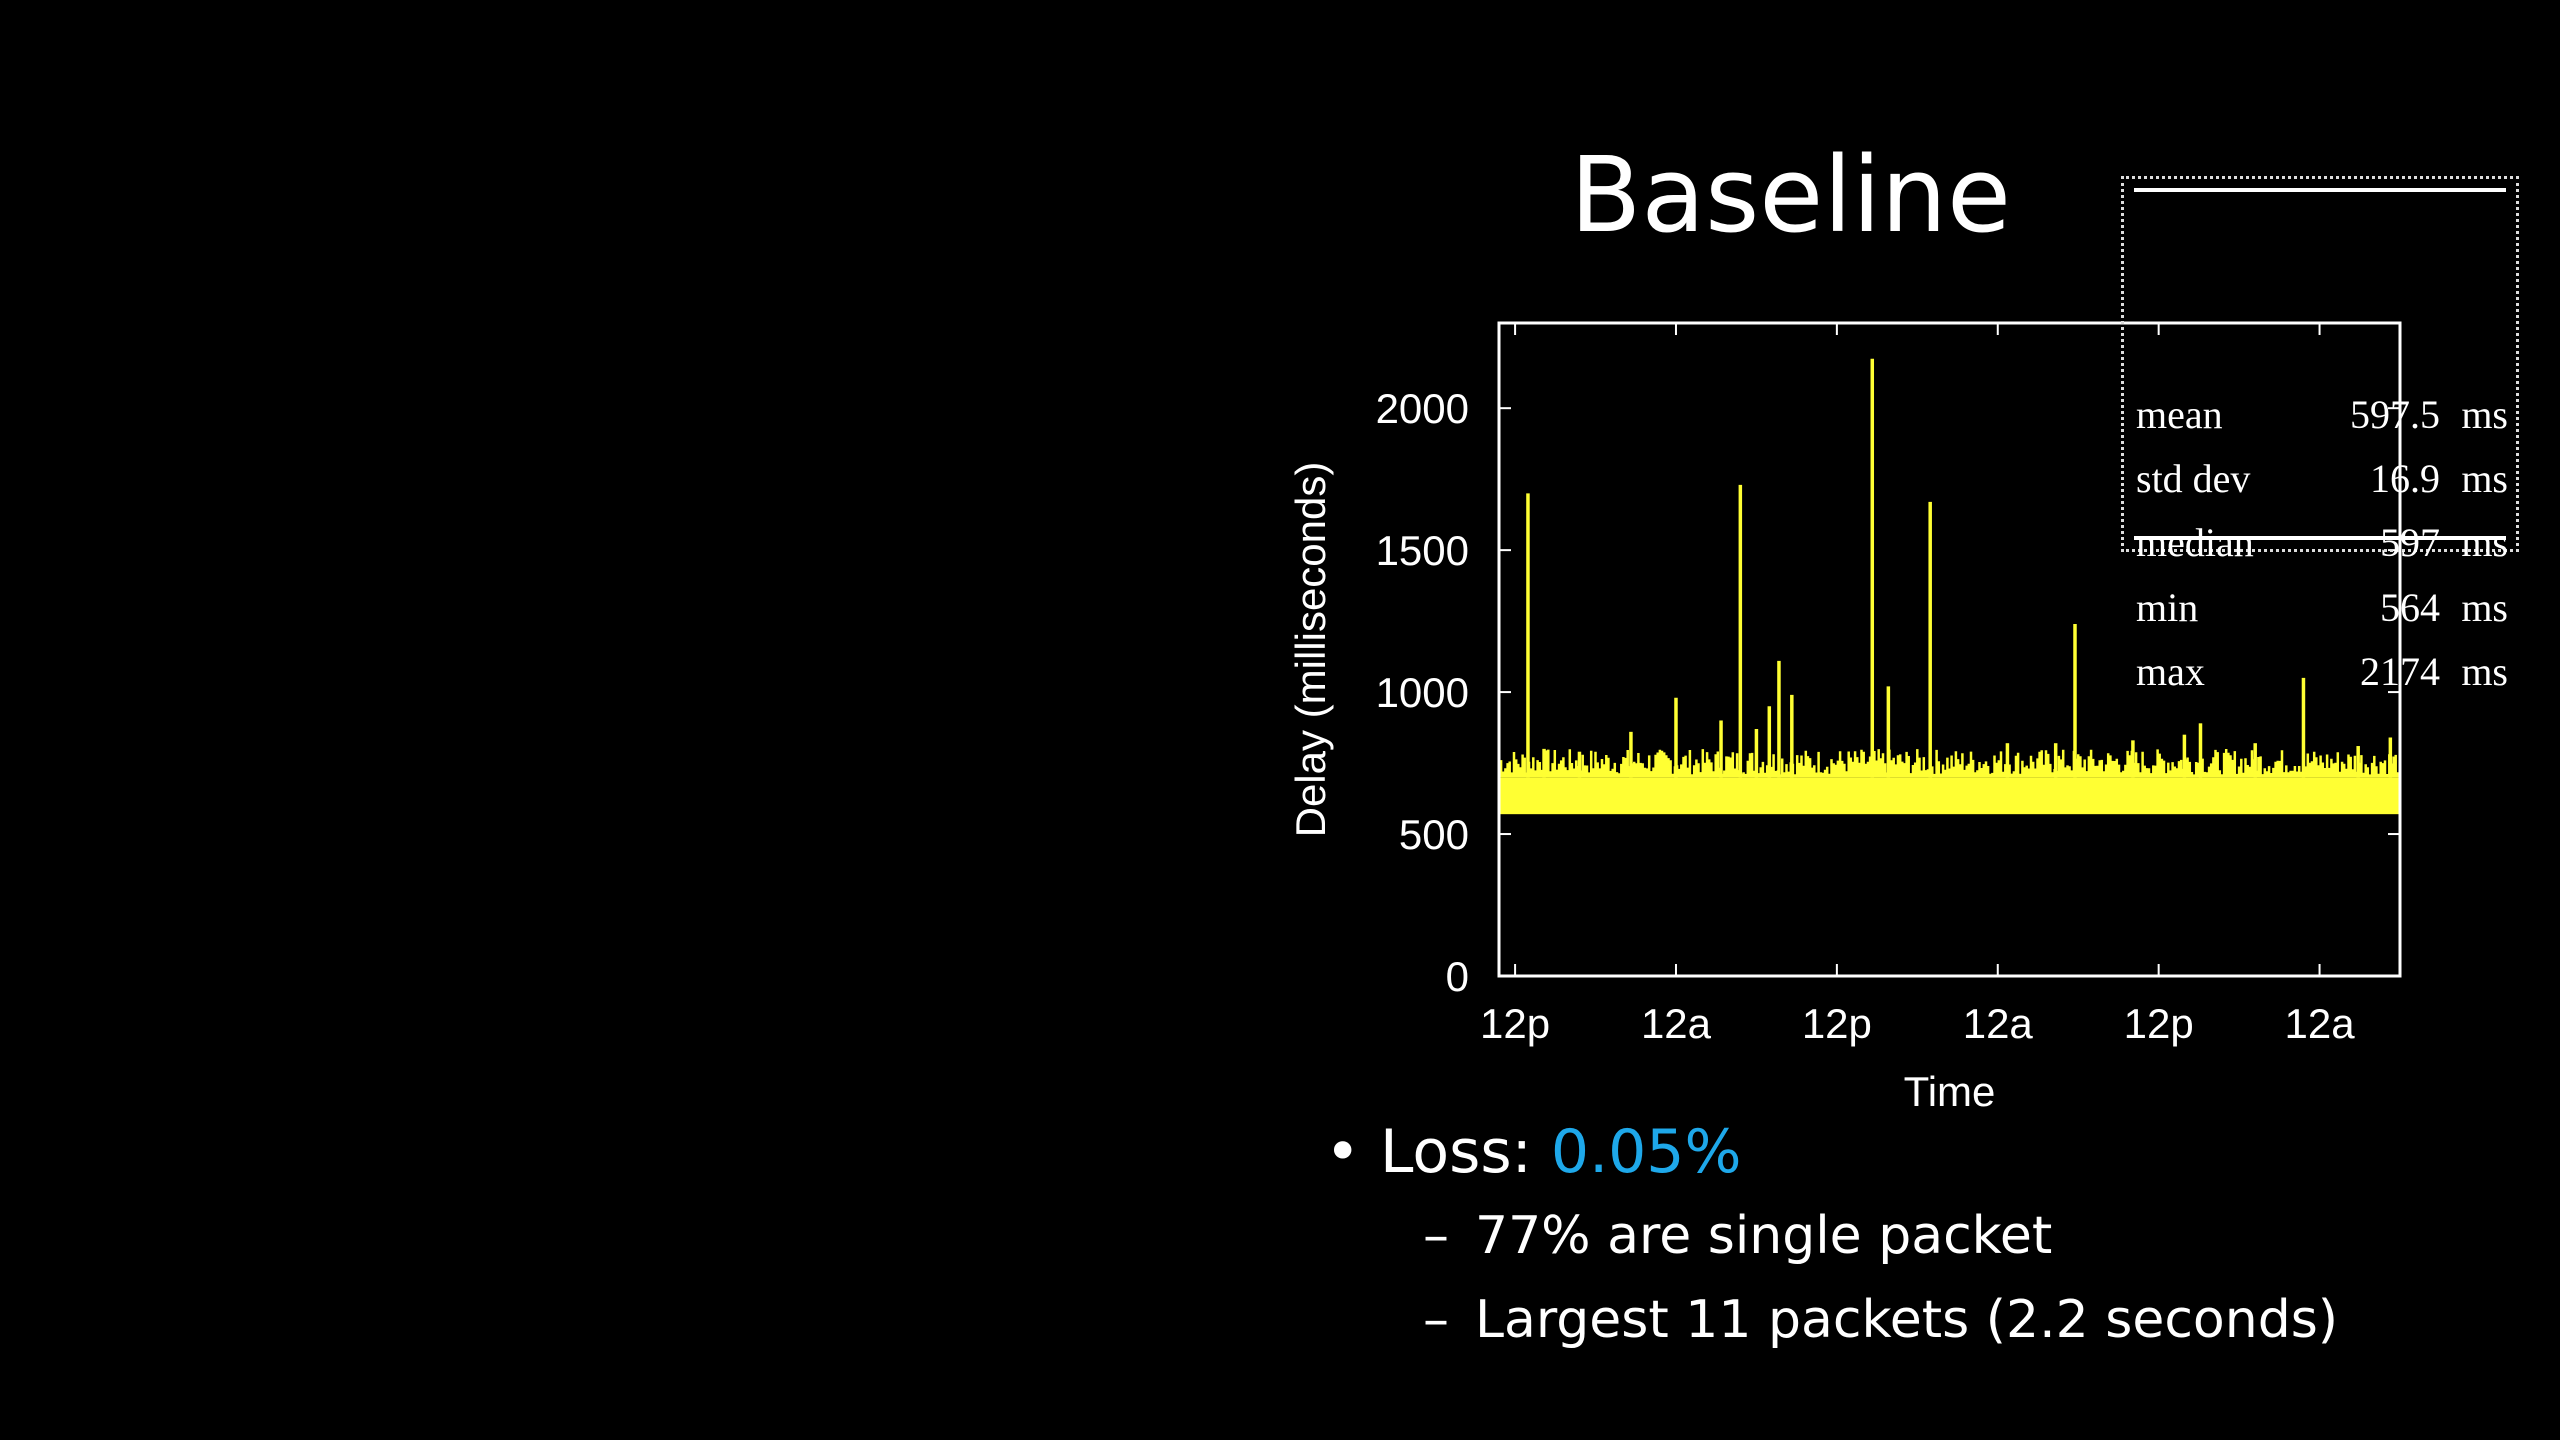  What do you see at coordinates (2170, 671) in the screenshot?
I see `stat-name: max` at bounding box center [2170, 671].